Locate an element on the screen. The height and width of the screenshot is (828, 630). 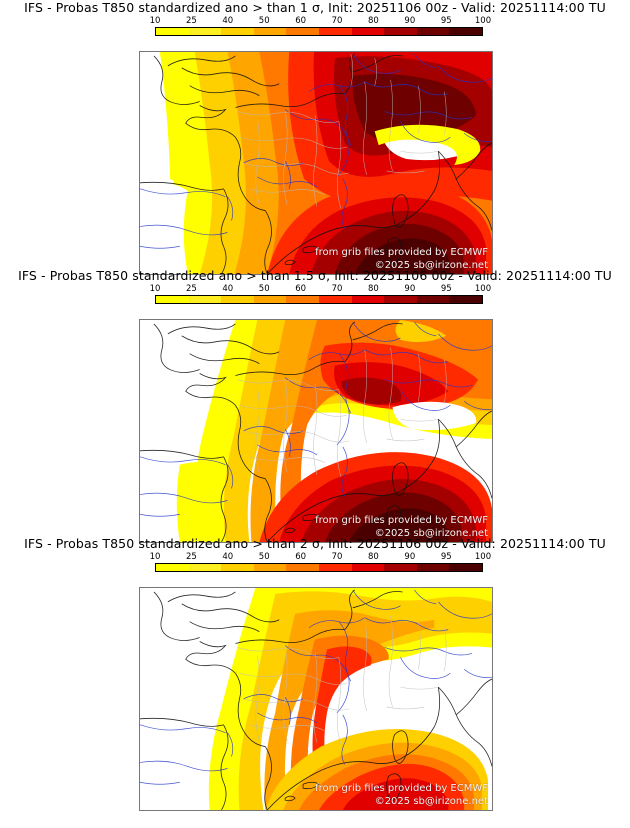
colorbar-1sigma: 10 25 40 50 60 70 80 90 95 100 is located at coordinates (321, 27).